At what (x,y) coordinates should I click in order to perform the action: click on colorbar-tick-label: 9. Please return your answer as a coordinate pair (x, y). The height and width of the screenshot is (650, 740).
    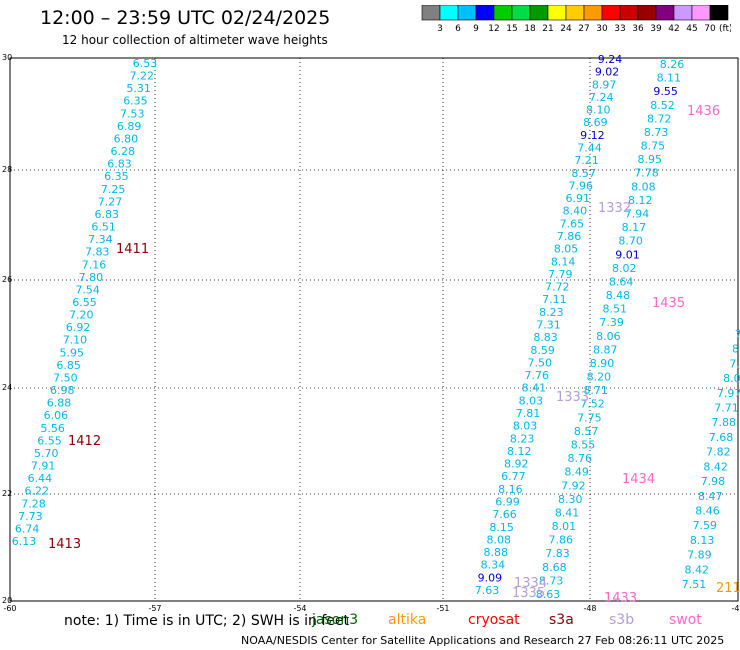
    Looking at the image, I should click on (476, 29).